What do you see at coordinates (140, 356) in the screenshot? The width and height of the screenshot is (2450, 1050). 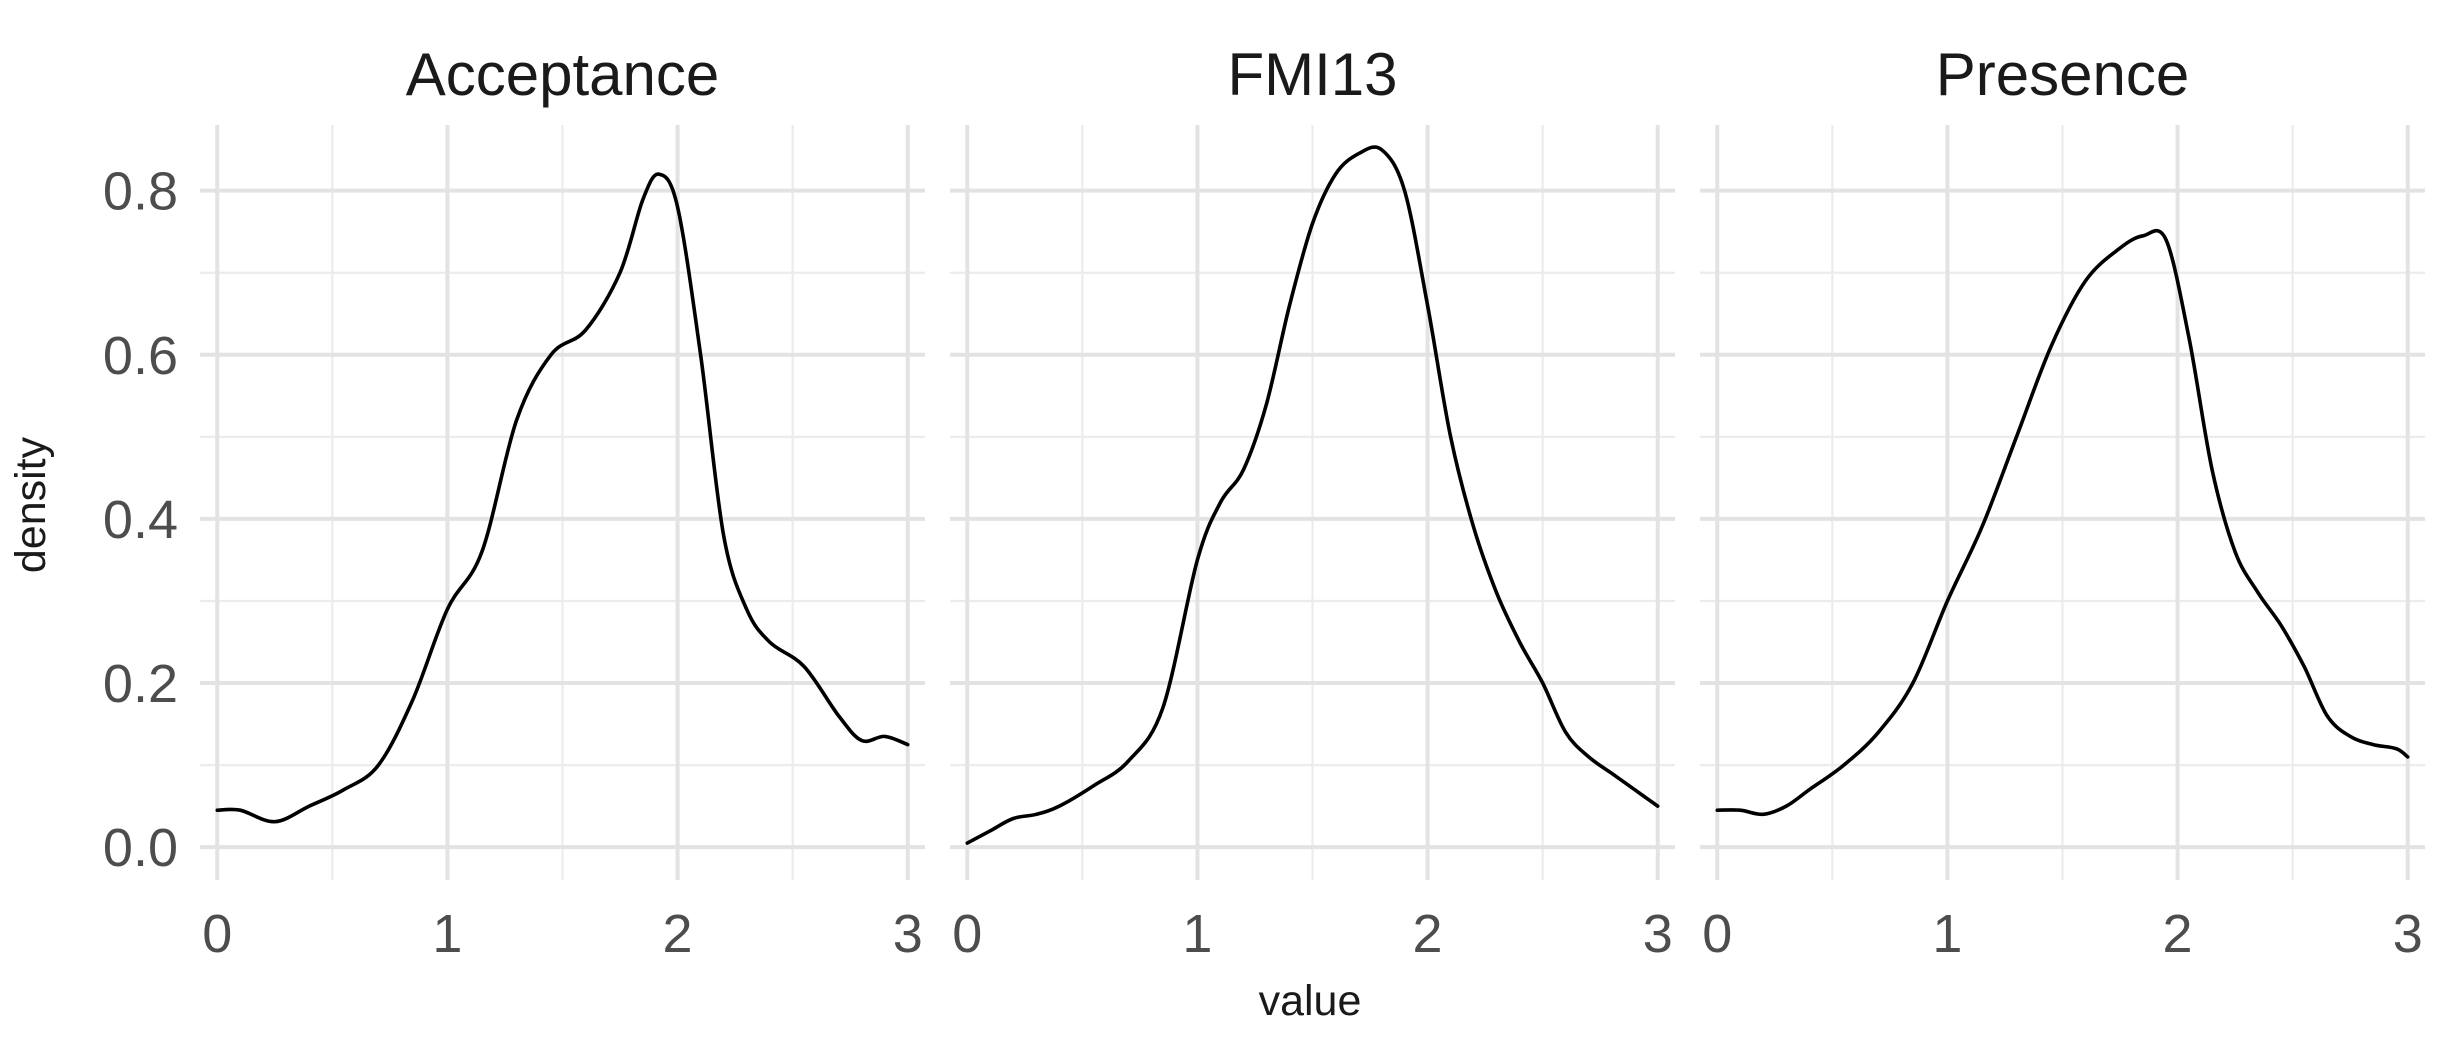 I see `y-tick-label: 0.6` at bounding box center [140, 356].